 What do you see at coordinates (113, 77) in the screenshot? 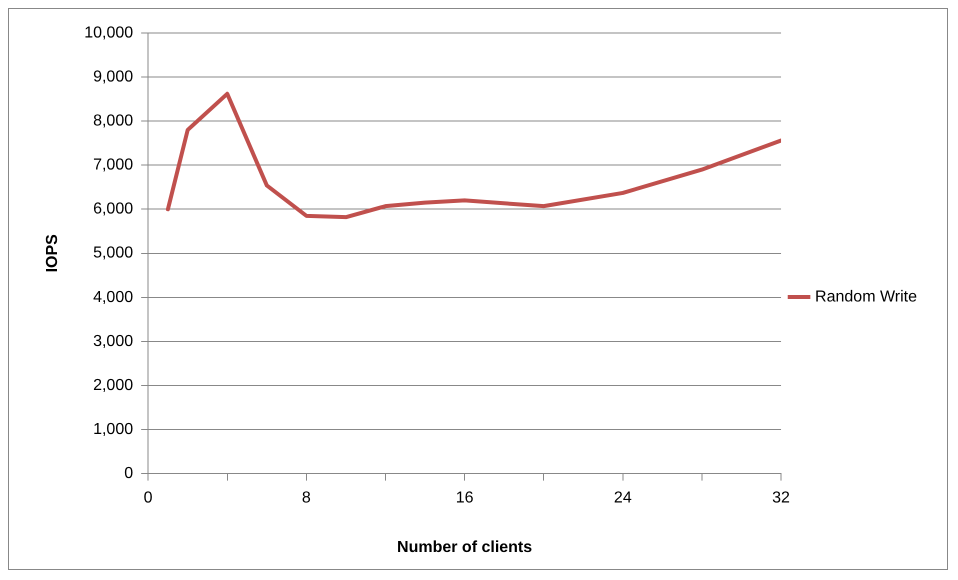
I see `y-tick-label: 9,000` at bounding box center [113, 77].